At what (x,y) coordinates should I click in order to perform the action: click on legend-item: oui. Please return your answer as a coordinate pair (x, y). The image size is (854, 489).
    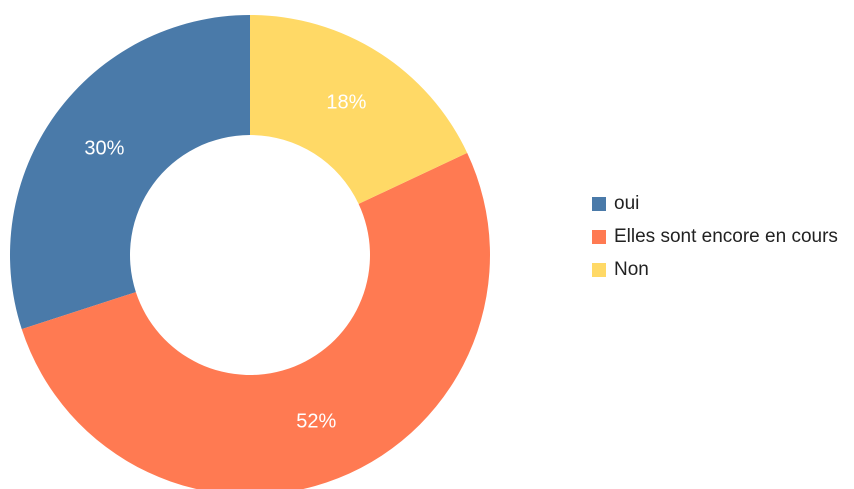
    Looking at the image, I should click on (717, 203).